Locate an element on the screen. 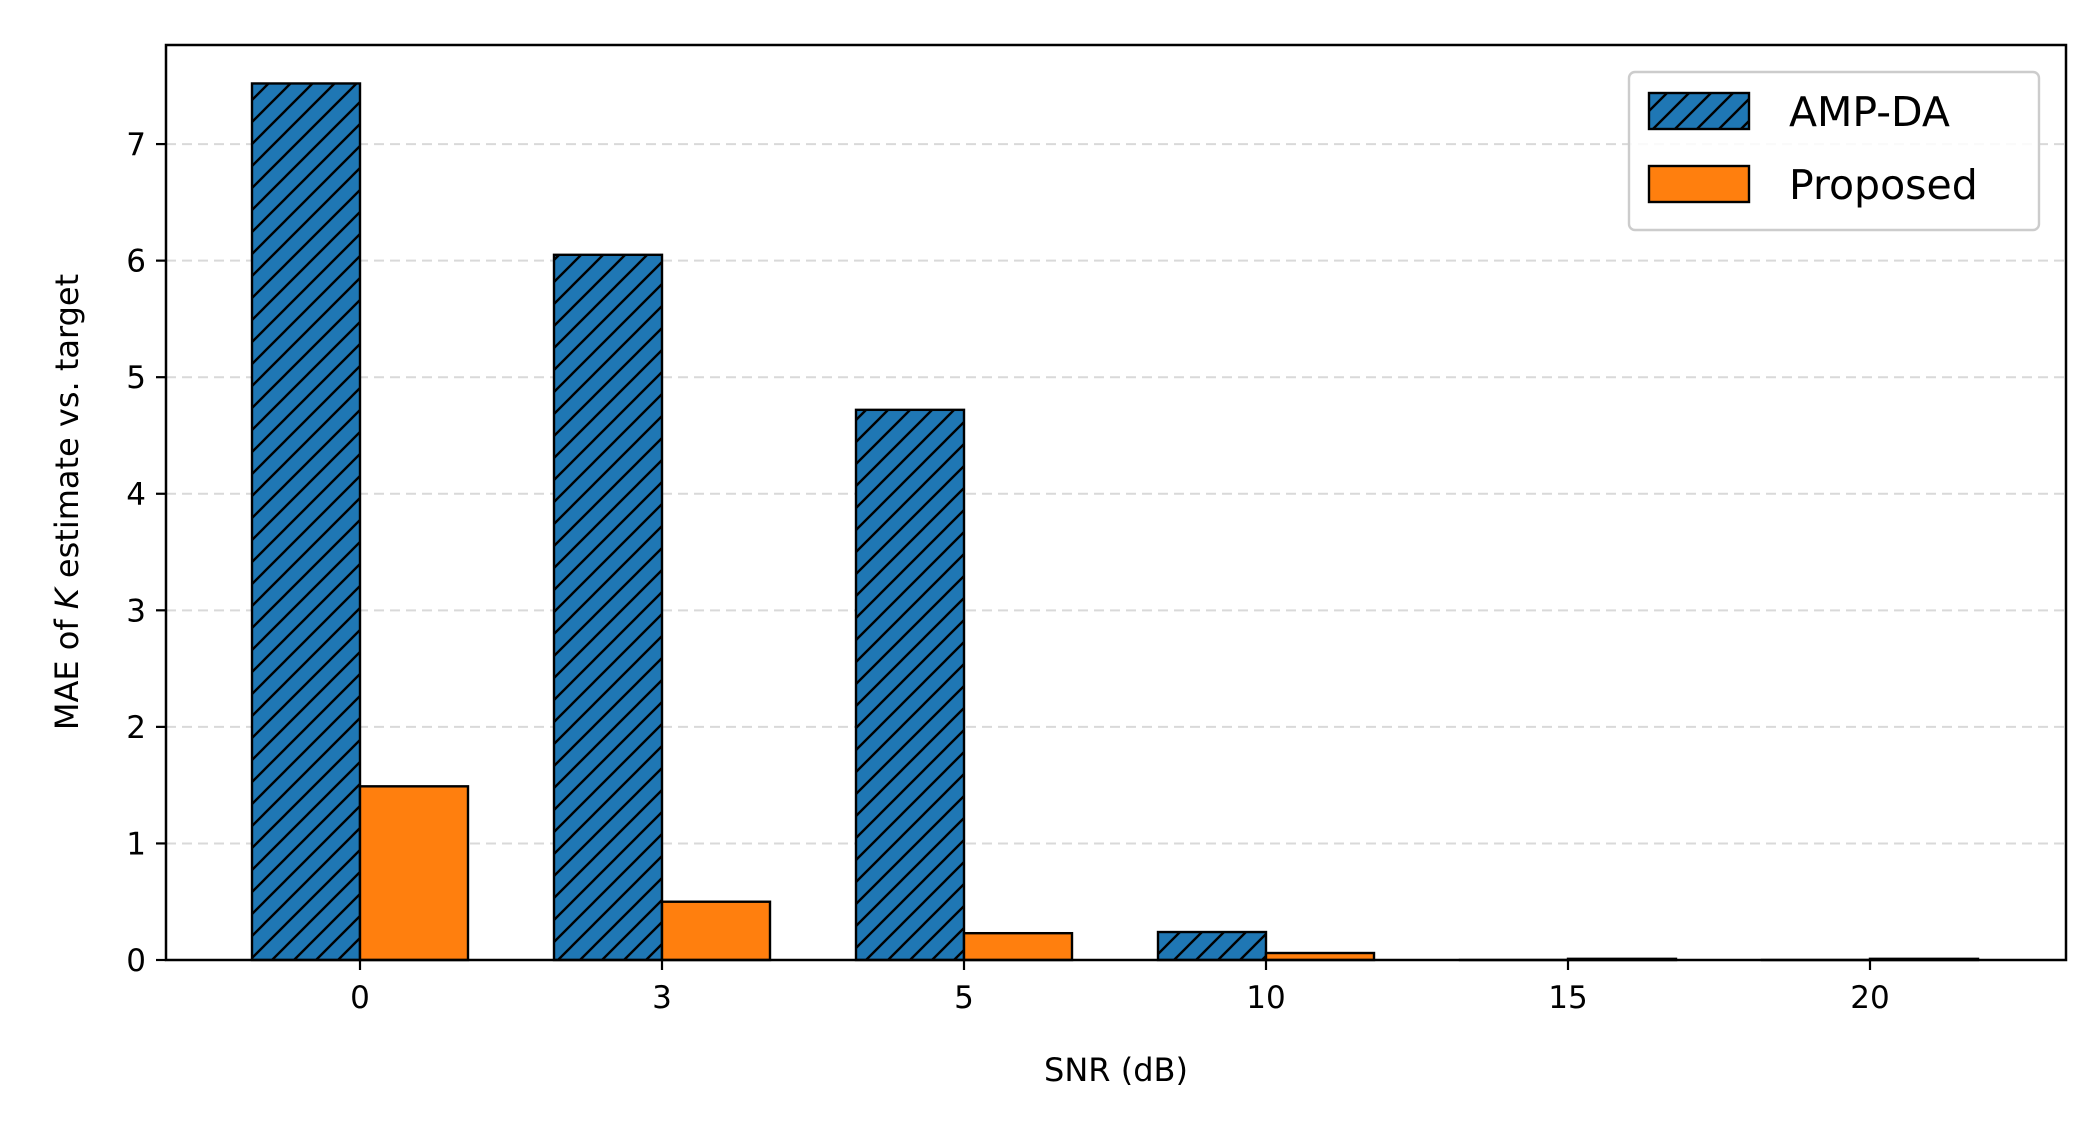  x-tick-label: 20 is located at coordinates (1869, 998).